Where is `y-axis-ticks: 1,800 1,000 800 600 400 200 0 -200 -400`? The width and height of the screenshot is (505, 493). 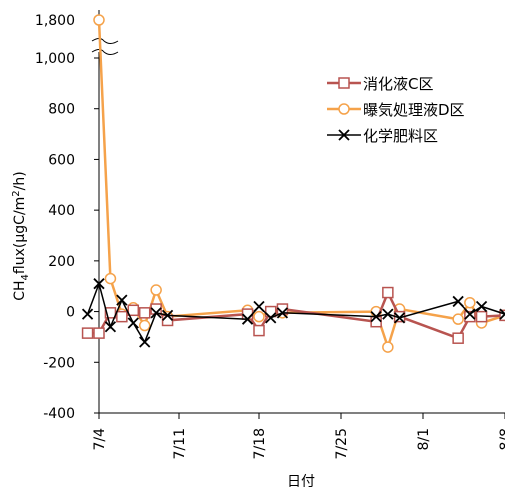
y-axis-ticks: 1,800 1,000 800 600 400 200 0 -200 -400 is located at coordinates (67, 217).